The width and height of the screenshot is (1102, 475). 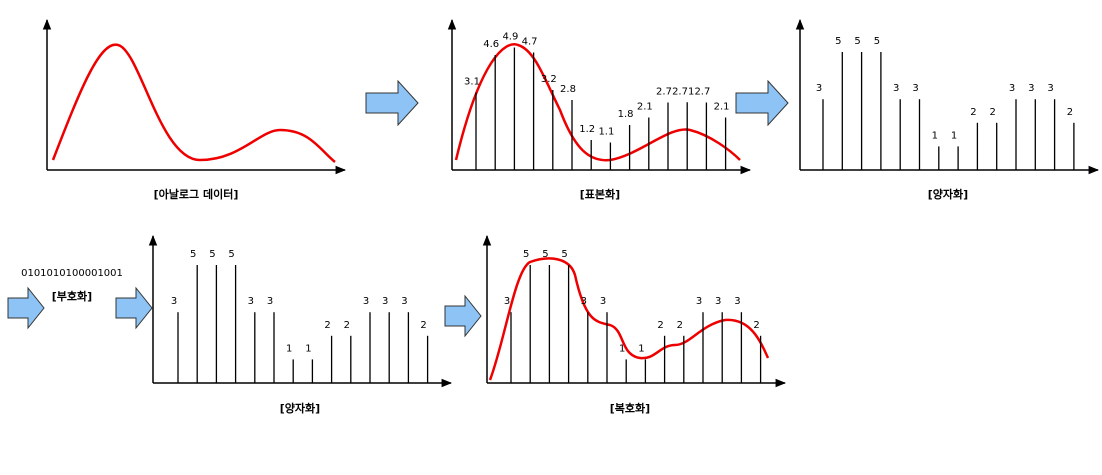 I want to click on sample-label: 1.8, so click(x=626, y=114).